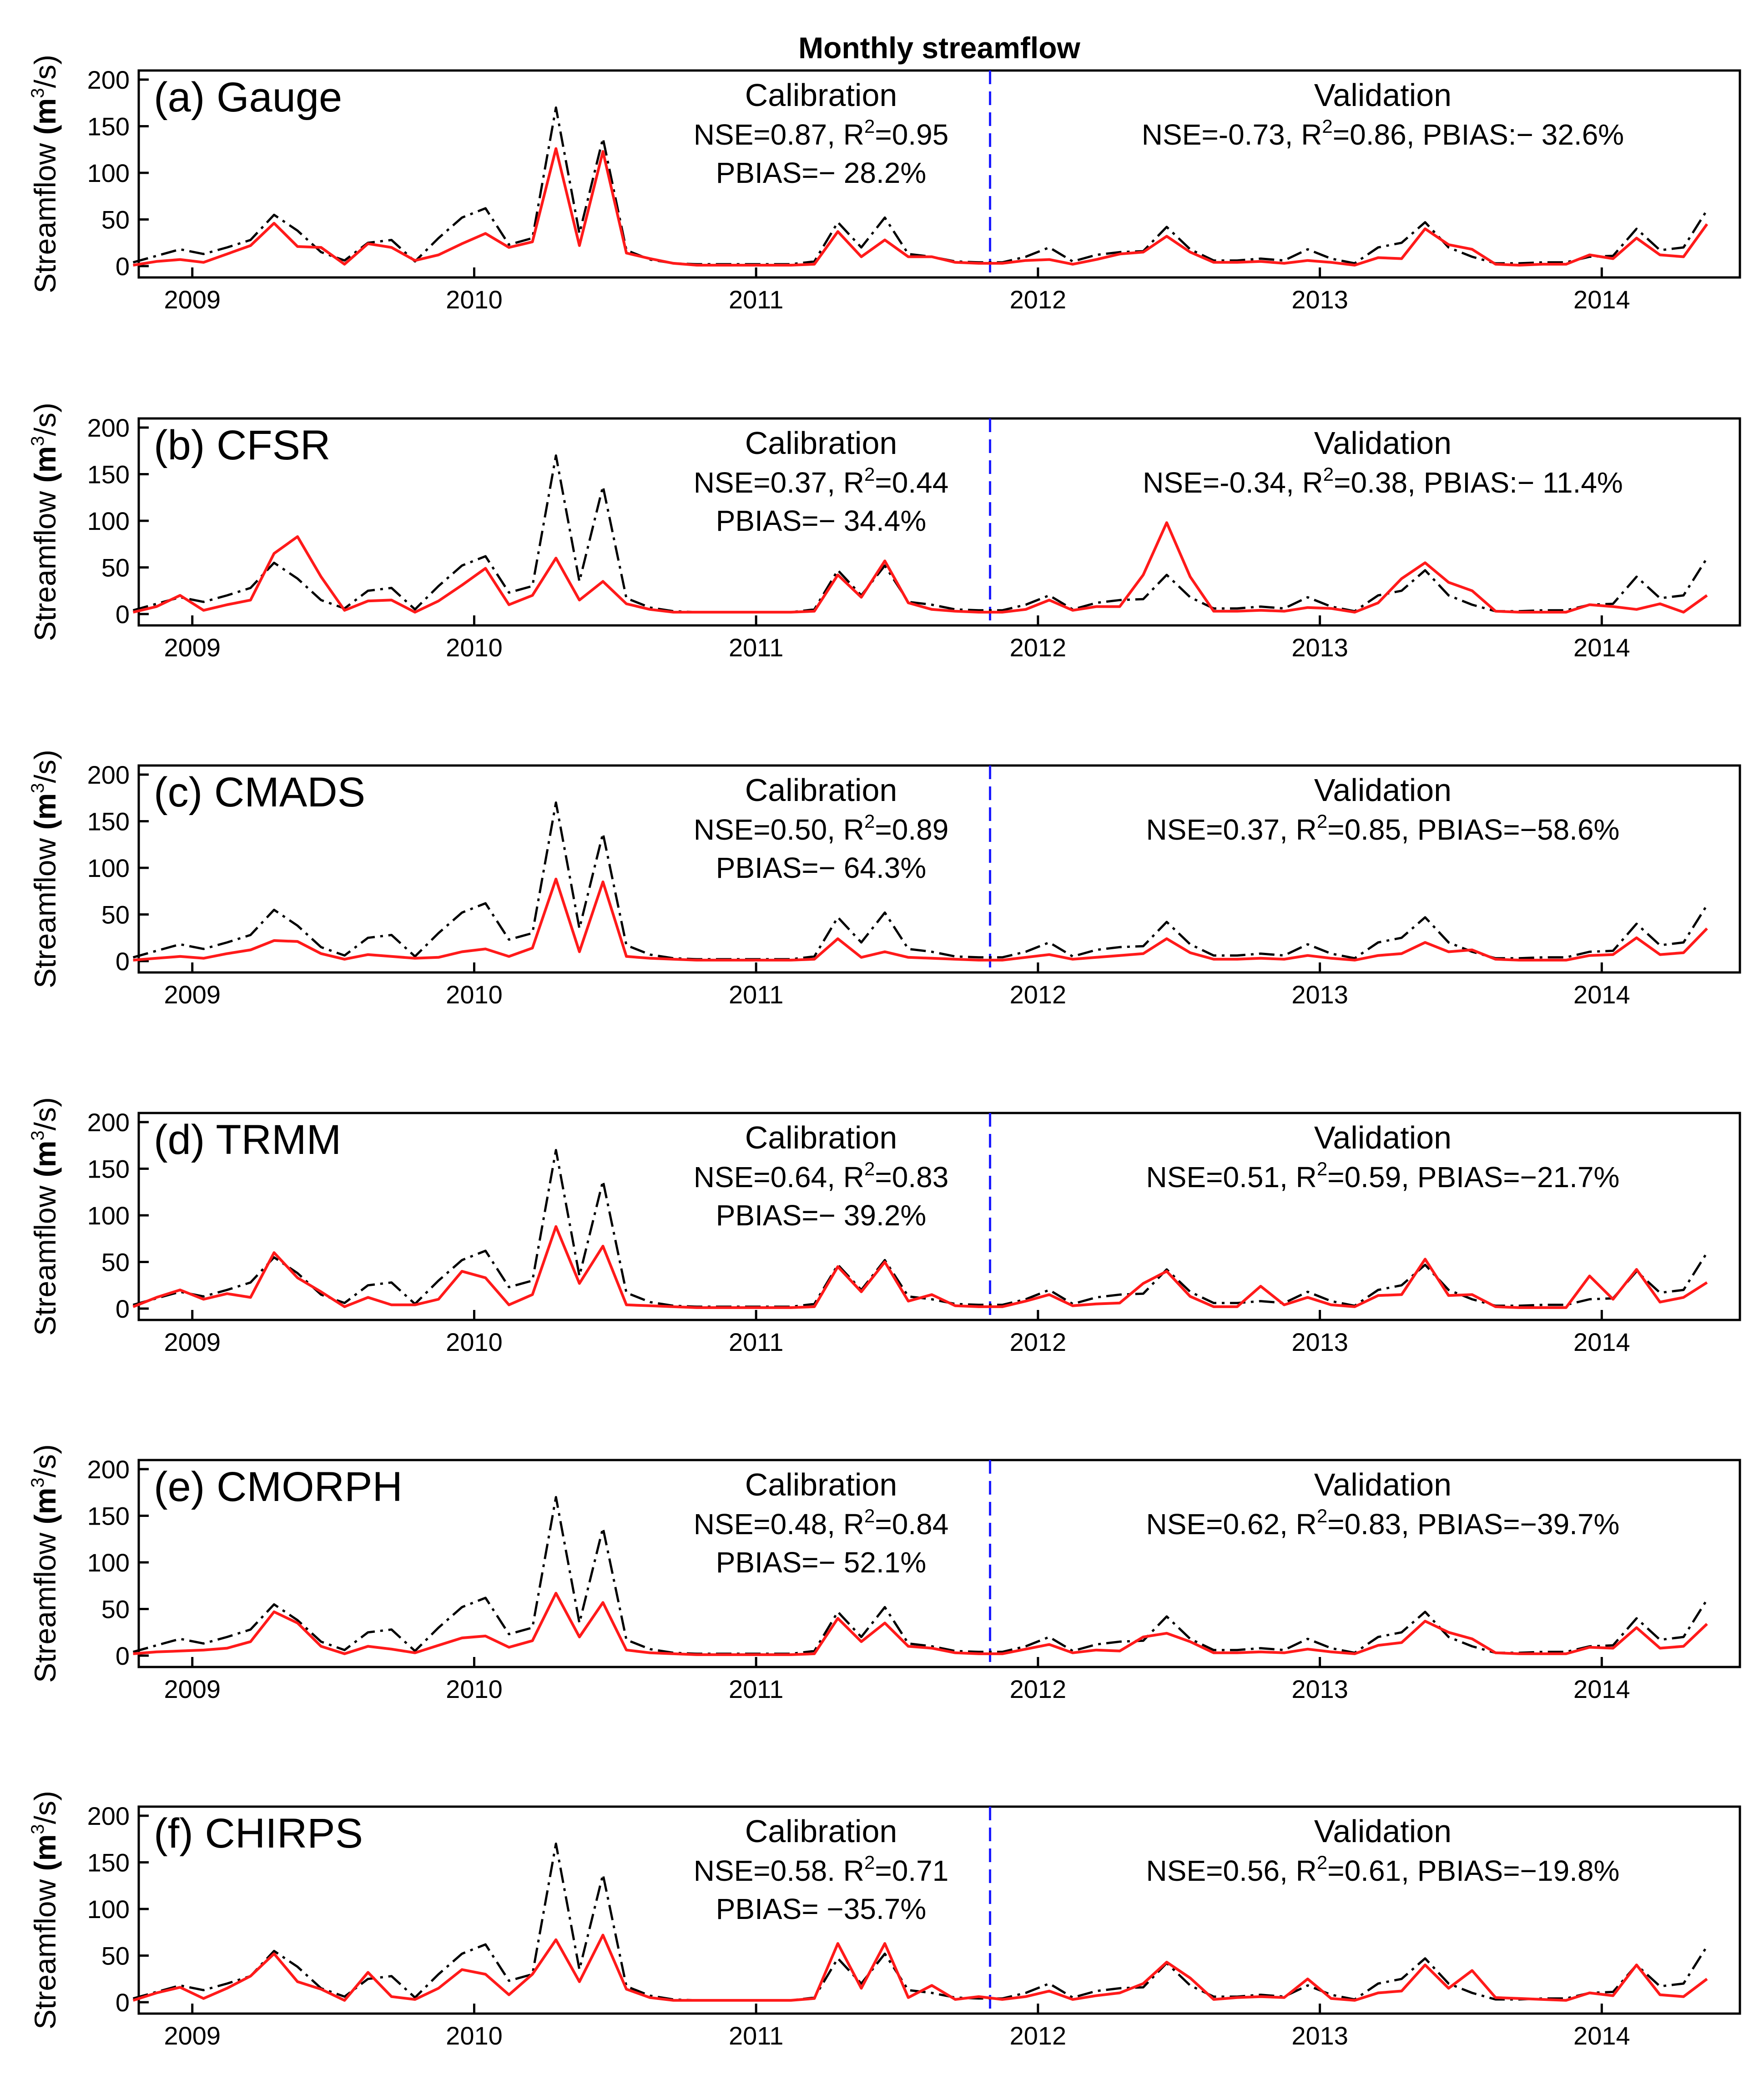 The width and height of the screenshot is (1764, 2085). I want to click on calibration-stats-line2: PBIAS=− 28.2%, so click(822, 172).